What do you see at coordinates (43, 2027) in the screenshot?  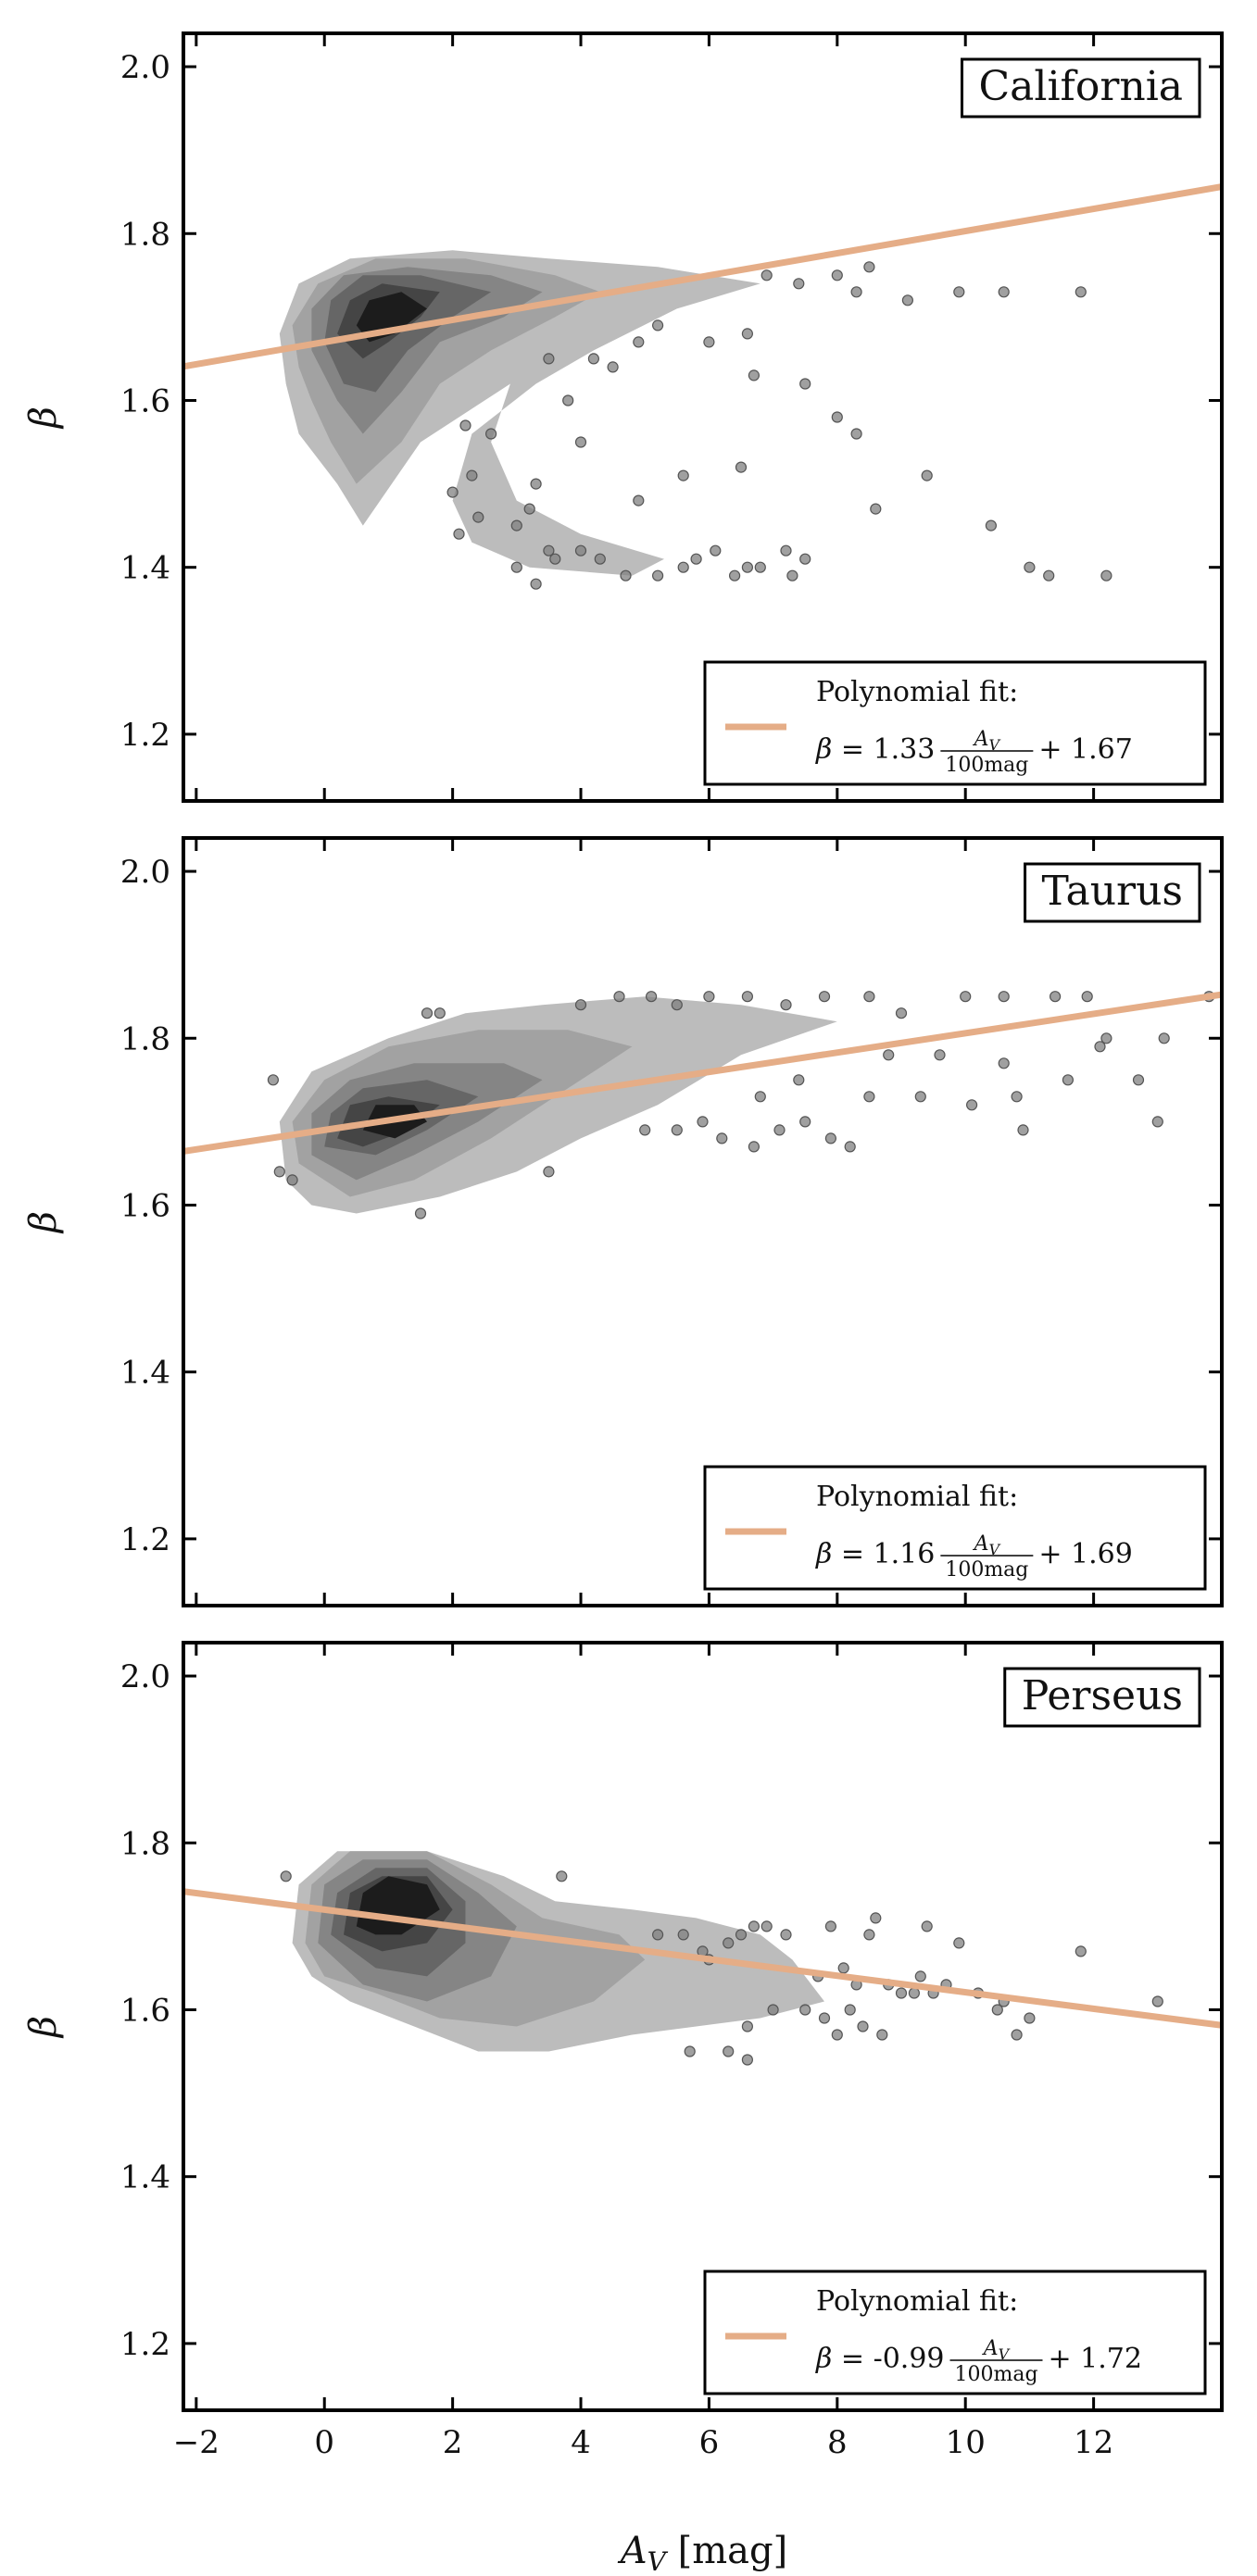 I see `y-axis-label: β` at bounding box center [43, 2027].